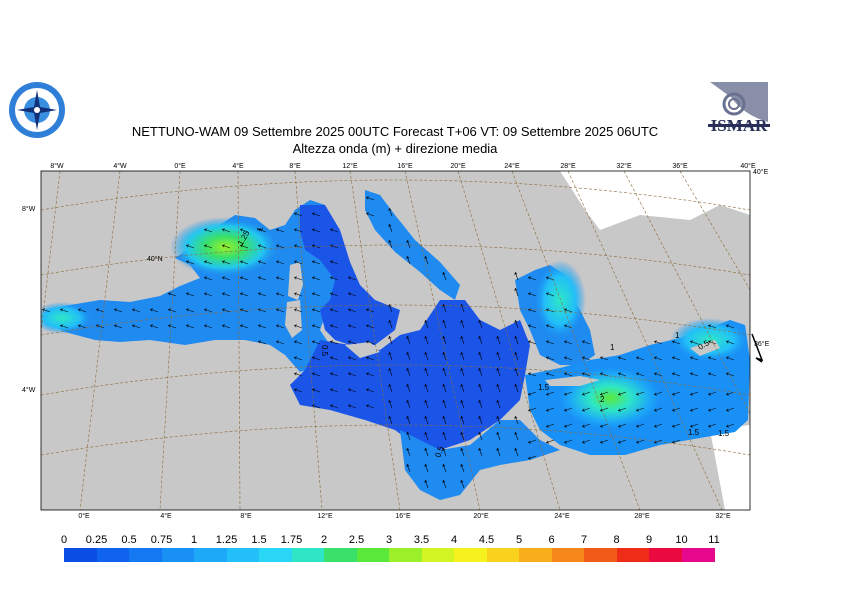 The image size is (842, 596). Describe the element at coordinates (37, 110) in the screenshot. I see `left-logo` at that location.